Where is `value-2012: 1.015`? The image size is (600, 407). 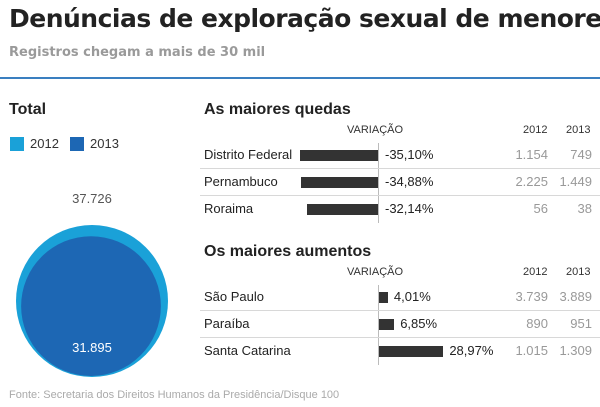
value-2012: 1.015 is located at coordinates (531, 350).